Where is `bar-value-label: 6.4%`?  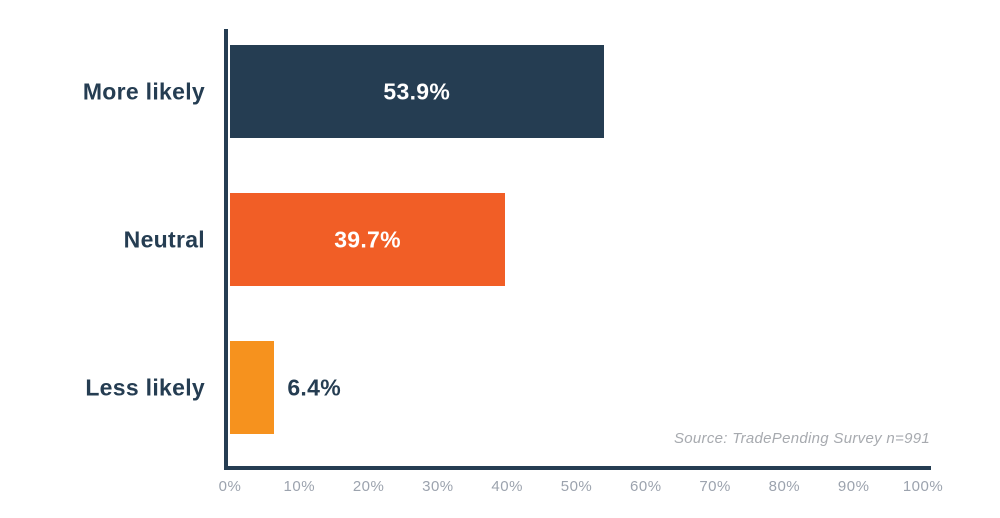
bar-value-label: 6.4% is located at coordinates (314, 387).